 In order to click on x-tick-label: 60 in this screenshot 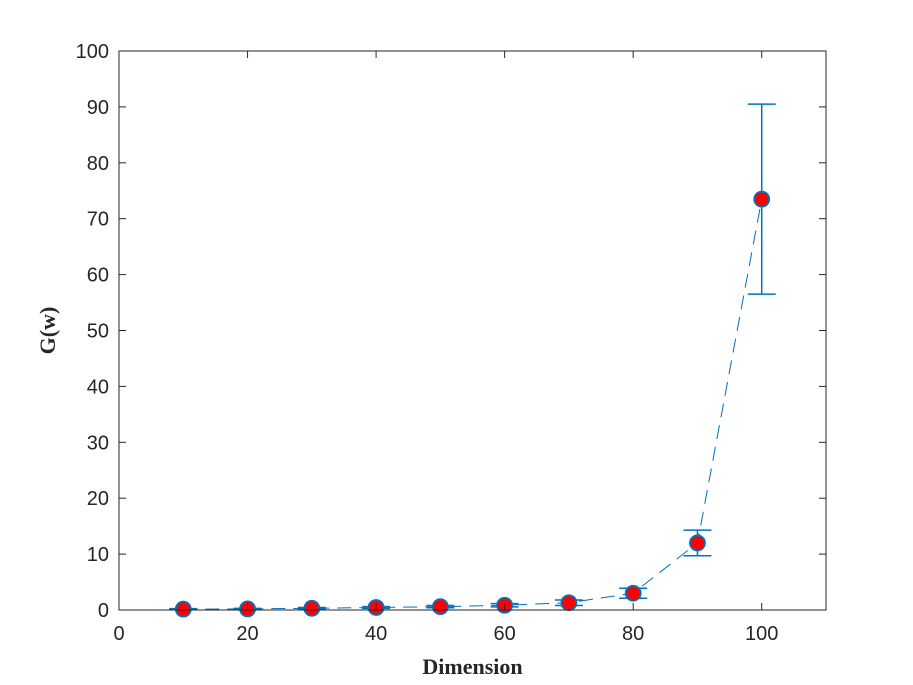, I will do `click(505, 634)`.